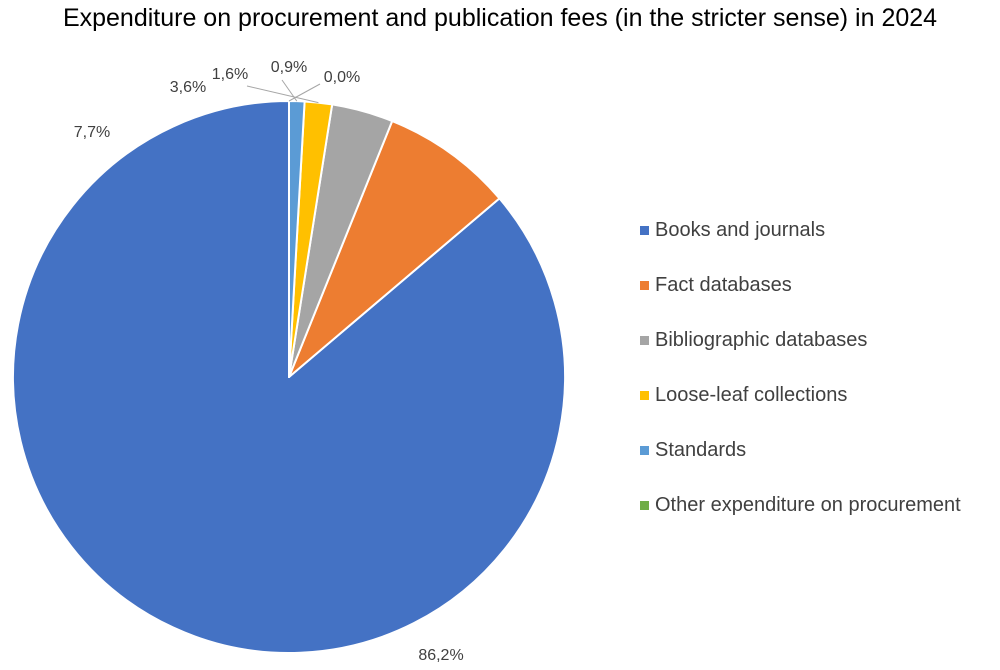  What do you see at coordinates (394, 249) in the screenshot?
I see `pie-slice-fact-databases` at bounding box center [394, 249].